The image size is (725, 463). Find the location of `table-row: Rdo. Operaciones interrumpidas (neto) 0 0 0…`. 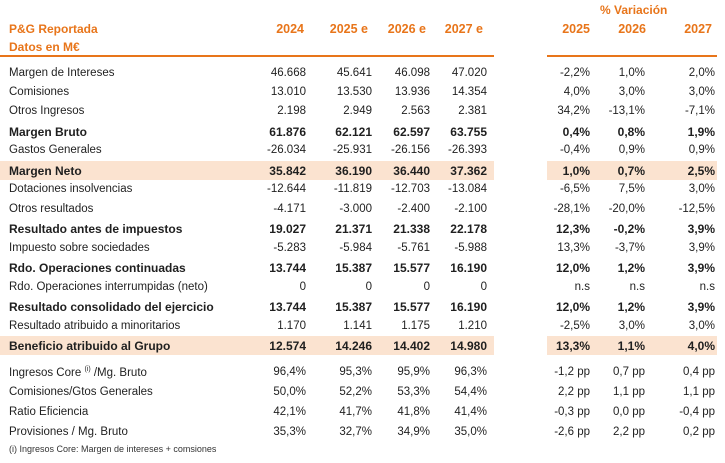

table-row: Rdo. Operaciones interrumpidas (neto) 0 0 0… is located at coordinates (362, 287).